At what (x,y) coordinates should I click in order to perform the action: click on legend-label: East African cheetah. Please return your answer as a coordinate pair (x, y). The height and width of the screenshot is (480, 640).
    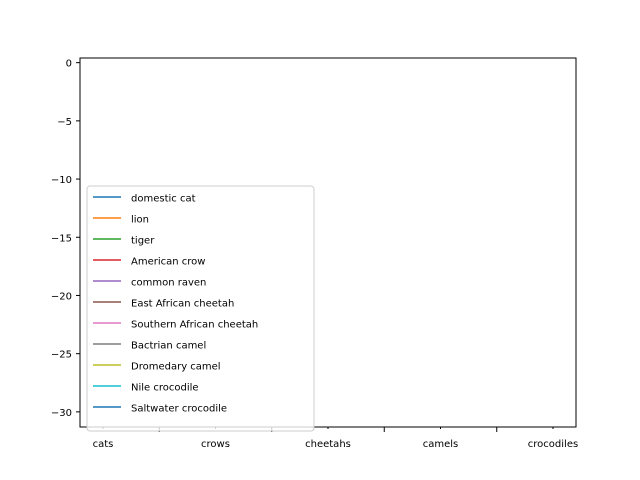
    Looking at the image, I should click on (182, 304).